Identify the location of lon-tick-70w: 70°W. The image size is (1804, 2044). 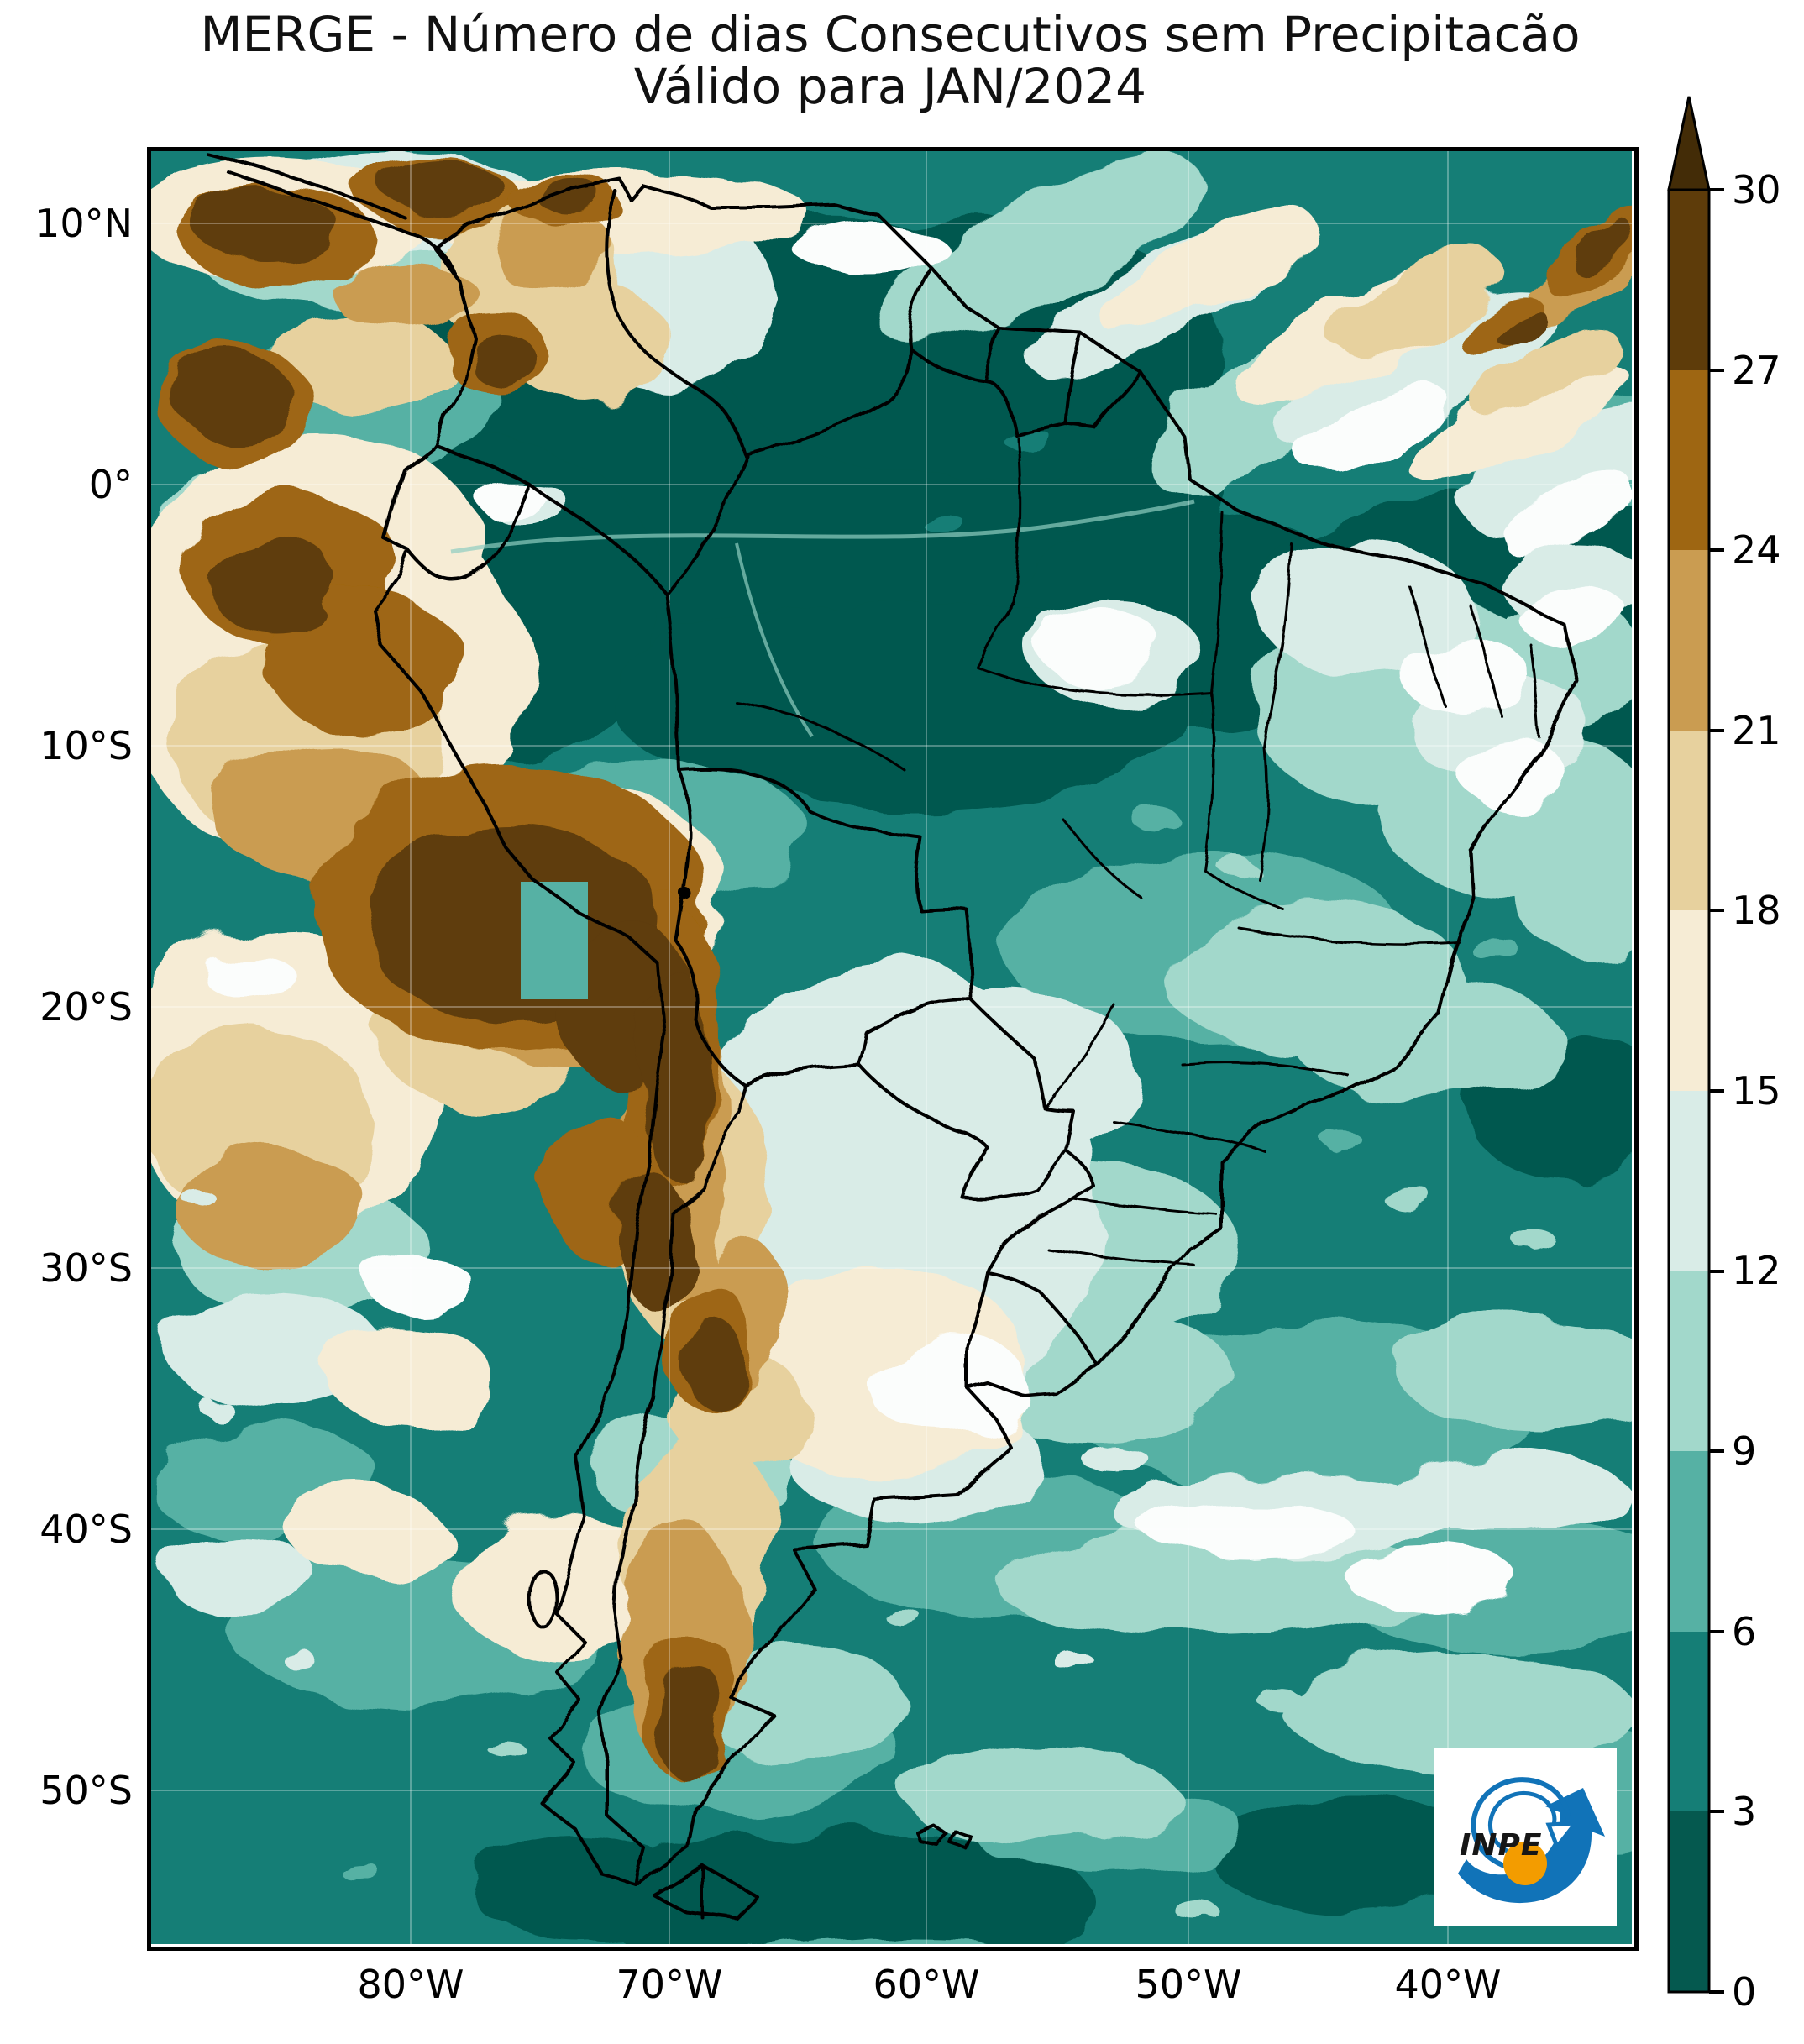
(669, 1984).